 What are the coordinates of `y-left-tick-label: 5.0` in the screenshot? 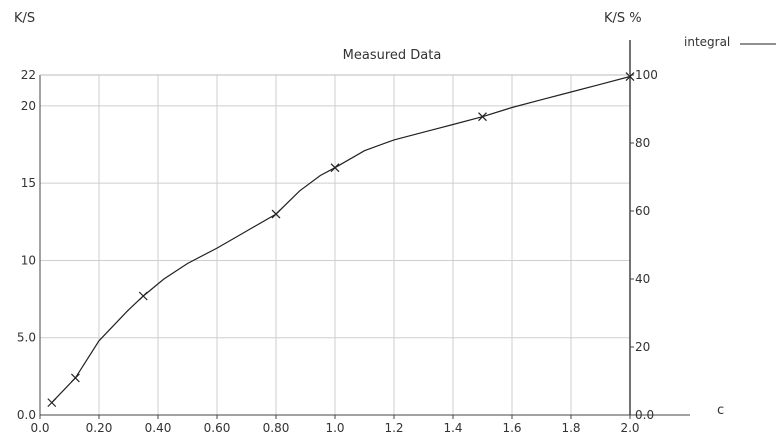 It's located at (26, 338).